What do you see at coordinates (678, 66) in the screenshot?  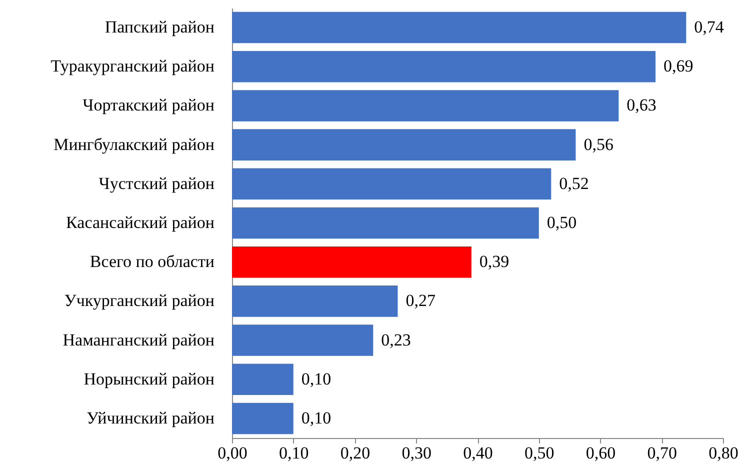 I see `data-label: 0,69` at bounding box center [678, 66].